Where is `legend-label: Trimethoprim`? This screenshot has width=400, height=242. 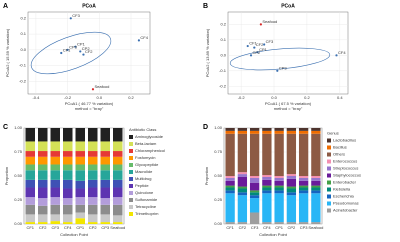 legend-label: Trimethoprim is located at coordinates (147, 213).